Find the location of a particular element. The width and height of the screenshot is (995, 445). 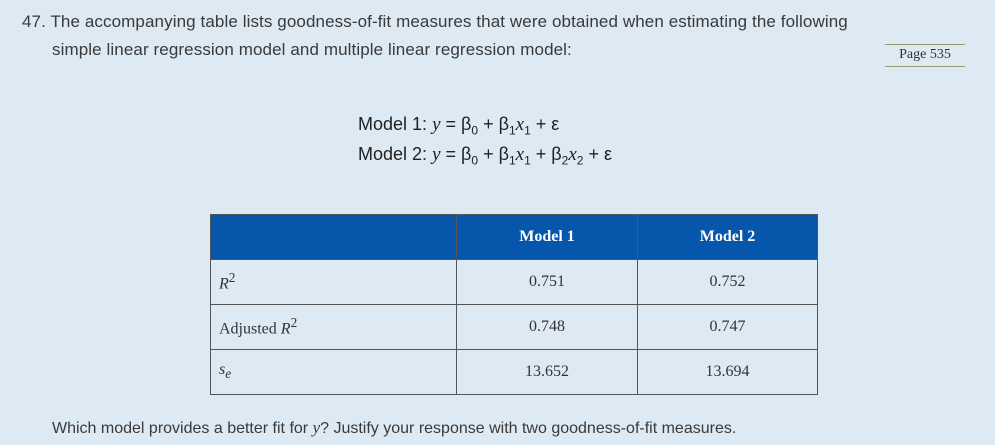

table-header-blank is located at coordinates (333, 237).